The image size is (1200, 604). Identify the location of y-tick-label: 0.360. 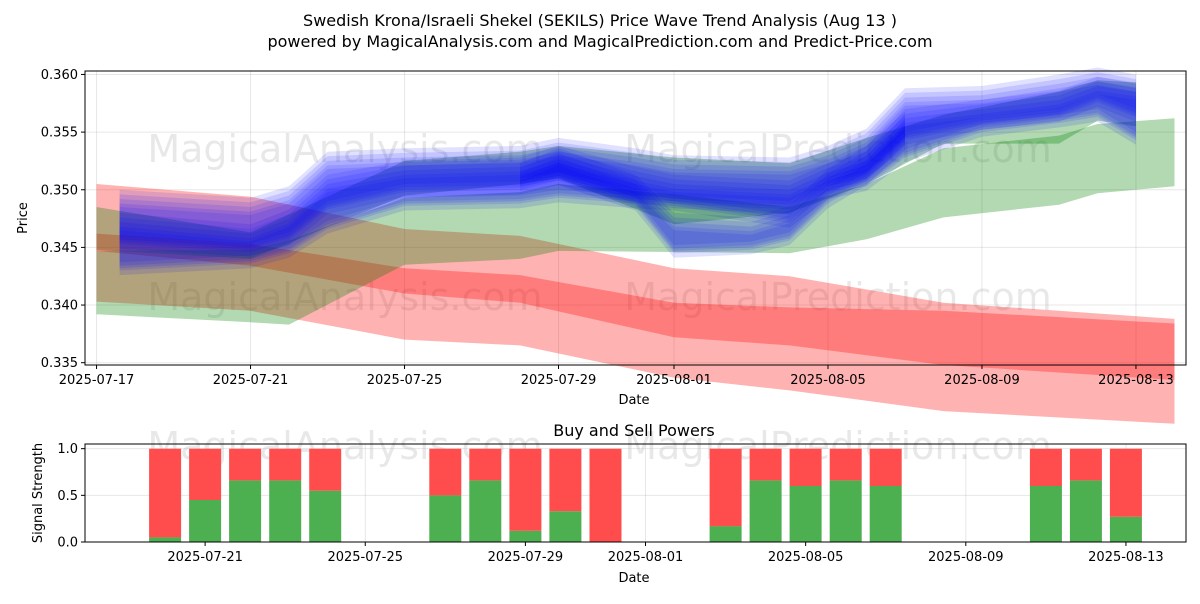
(59, 75).